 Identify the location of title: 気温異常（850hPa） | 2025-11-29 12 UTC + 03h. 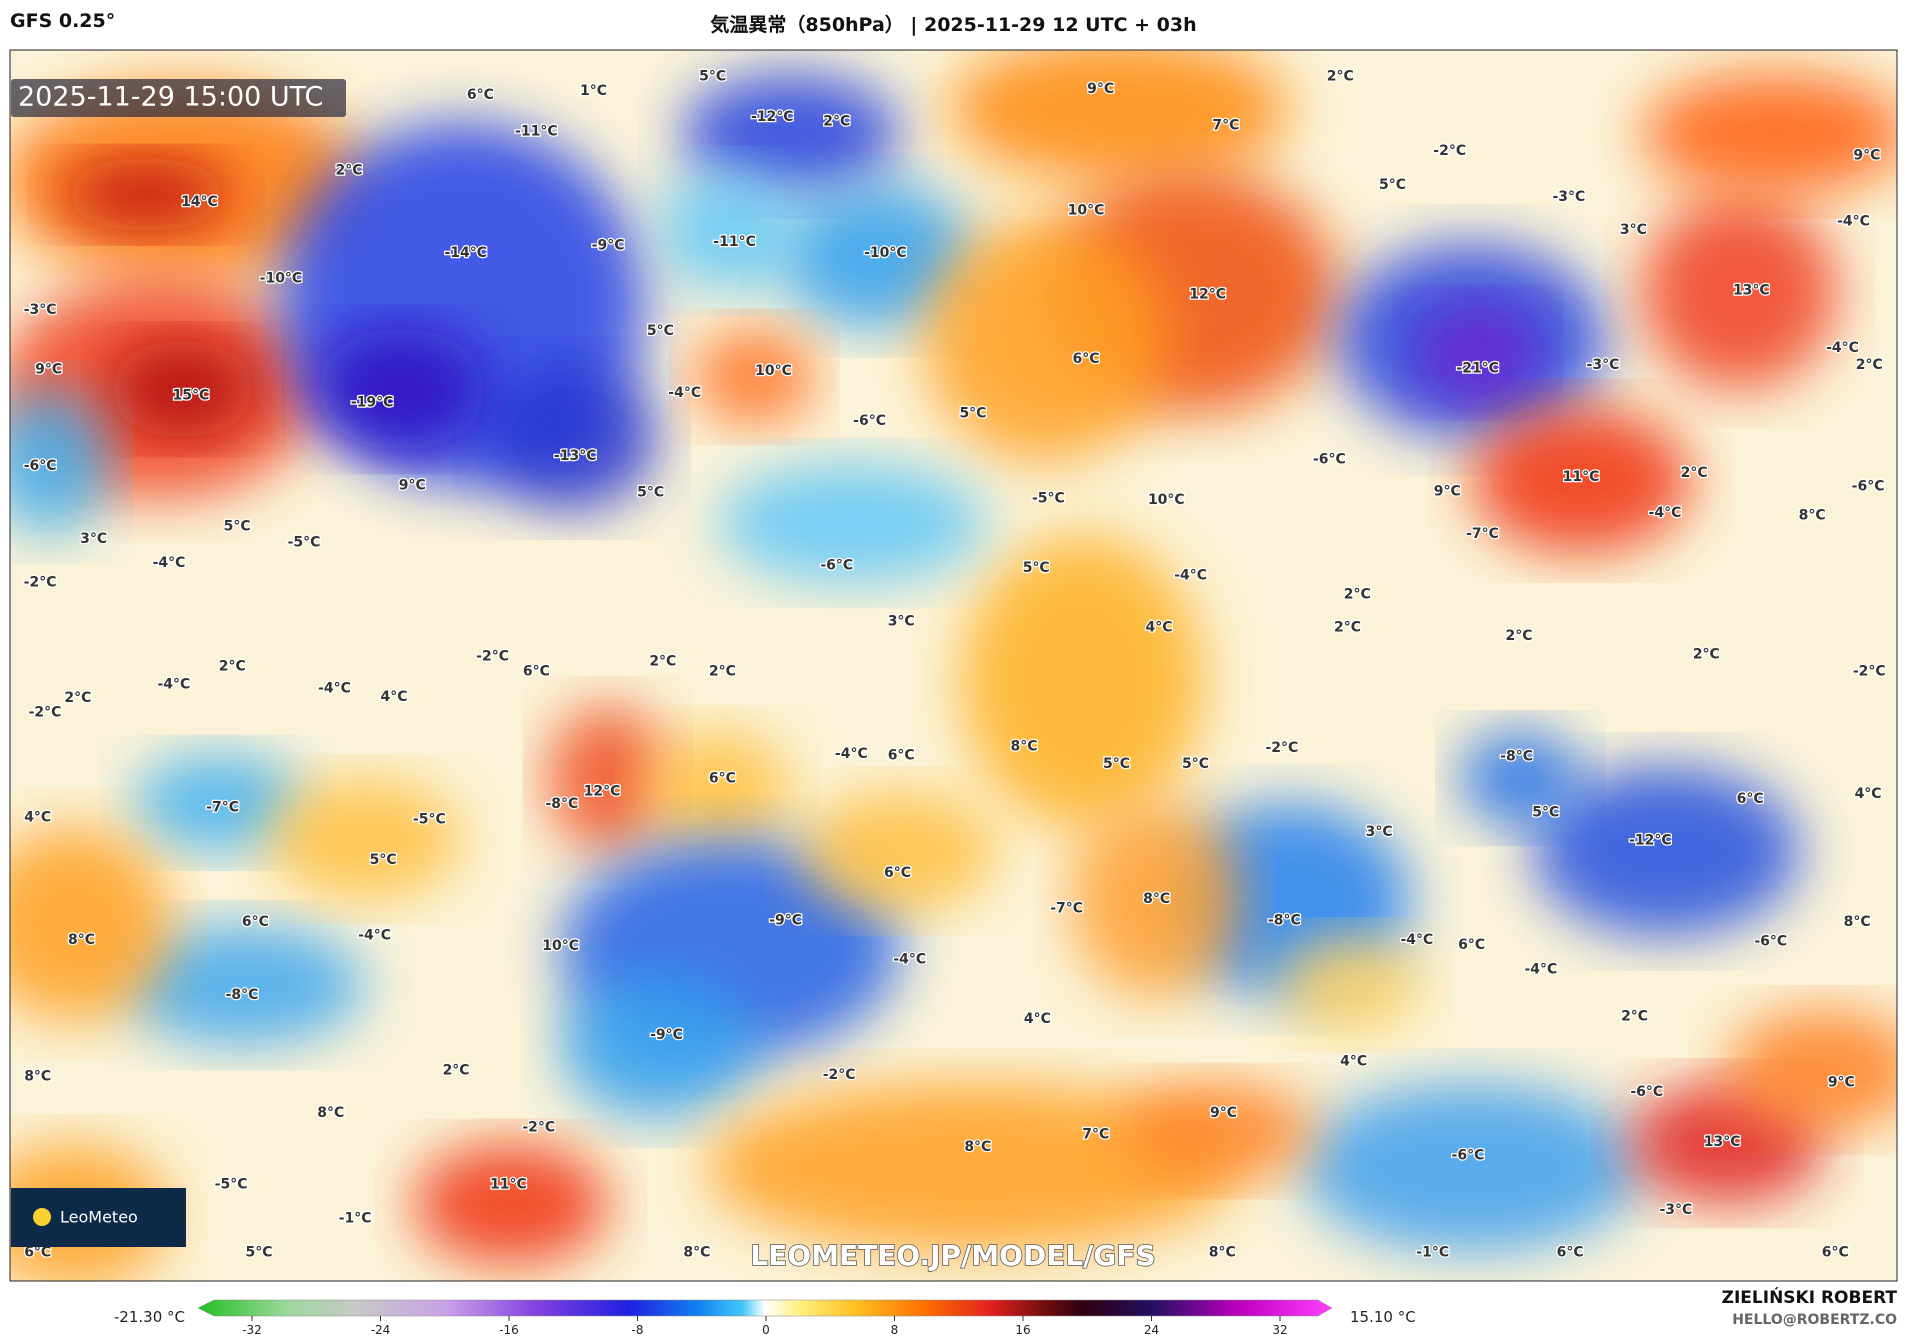
(953, 25).